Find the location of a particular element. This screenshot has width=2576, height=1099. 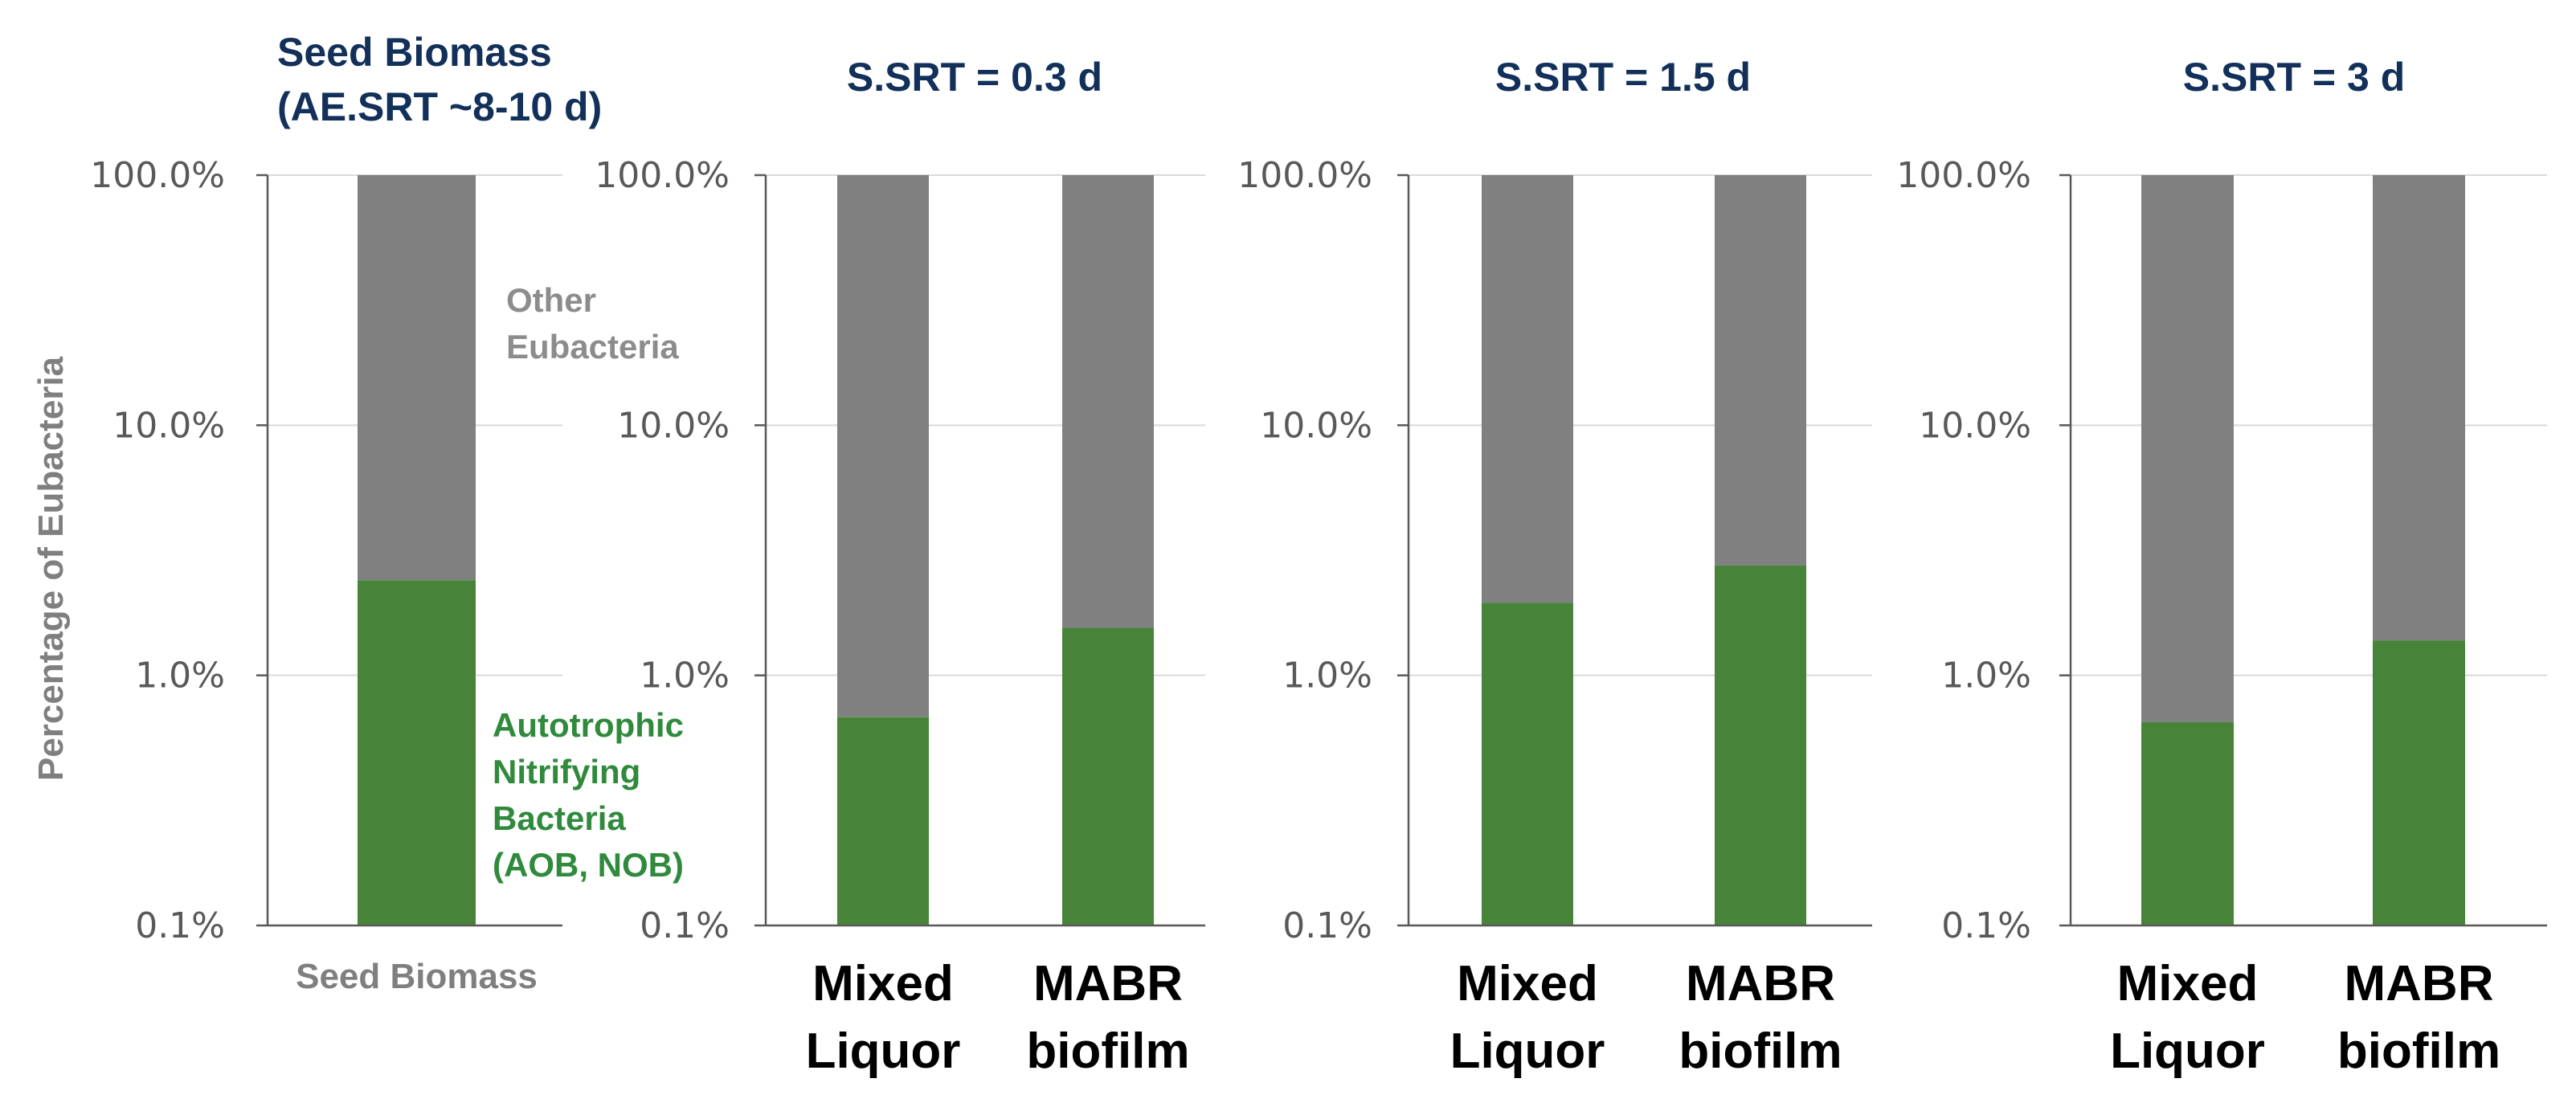

chart-title: S.SRT = 3 d is located at coordinates (2294, 77).